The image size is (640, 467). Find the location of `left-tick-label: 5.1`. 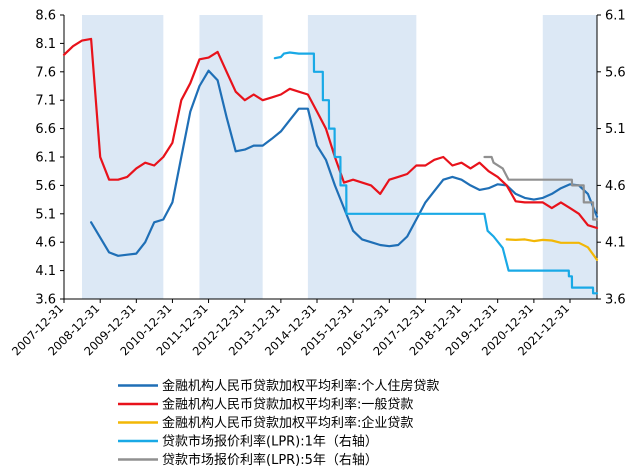

left-tick-label: 5.1 is located at coordinates (45, 214).